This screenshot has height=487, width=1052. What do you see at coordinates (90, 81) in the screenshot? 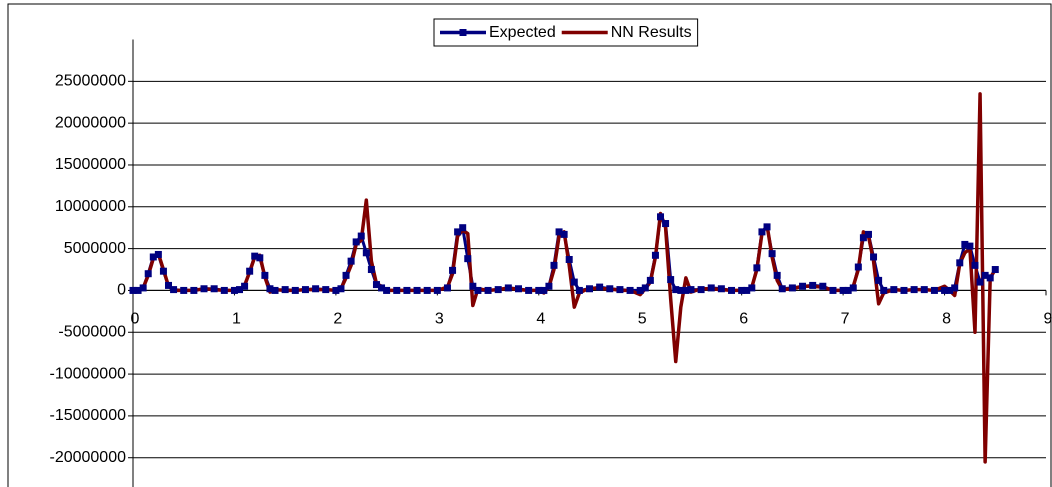
I see `y-tick-label: 25000000` at bounding box center [90, 81].